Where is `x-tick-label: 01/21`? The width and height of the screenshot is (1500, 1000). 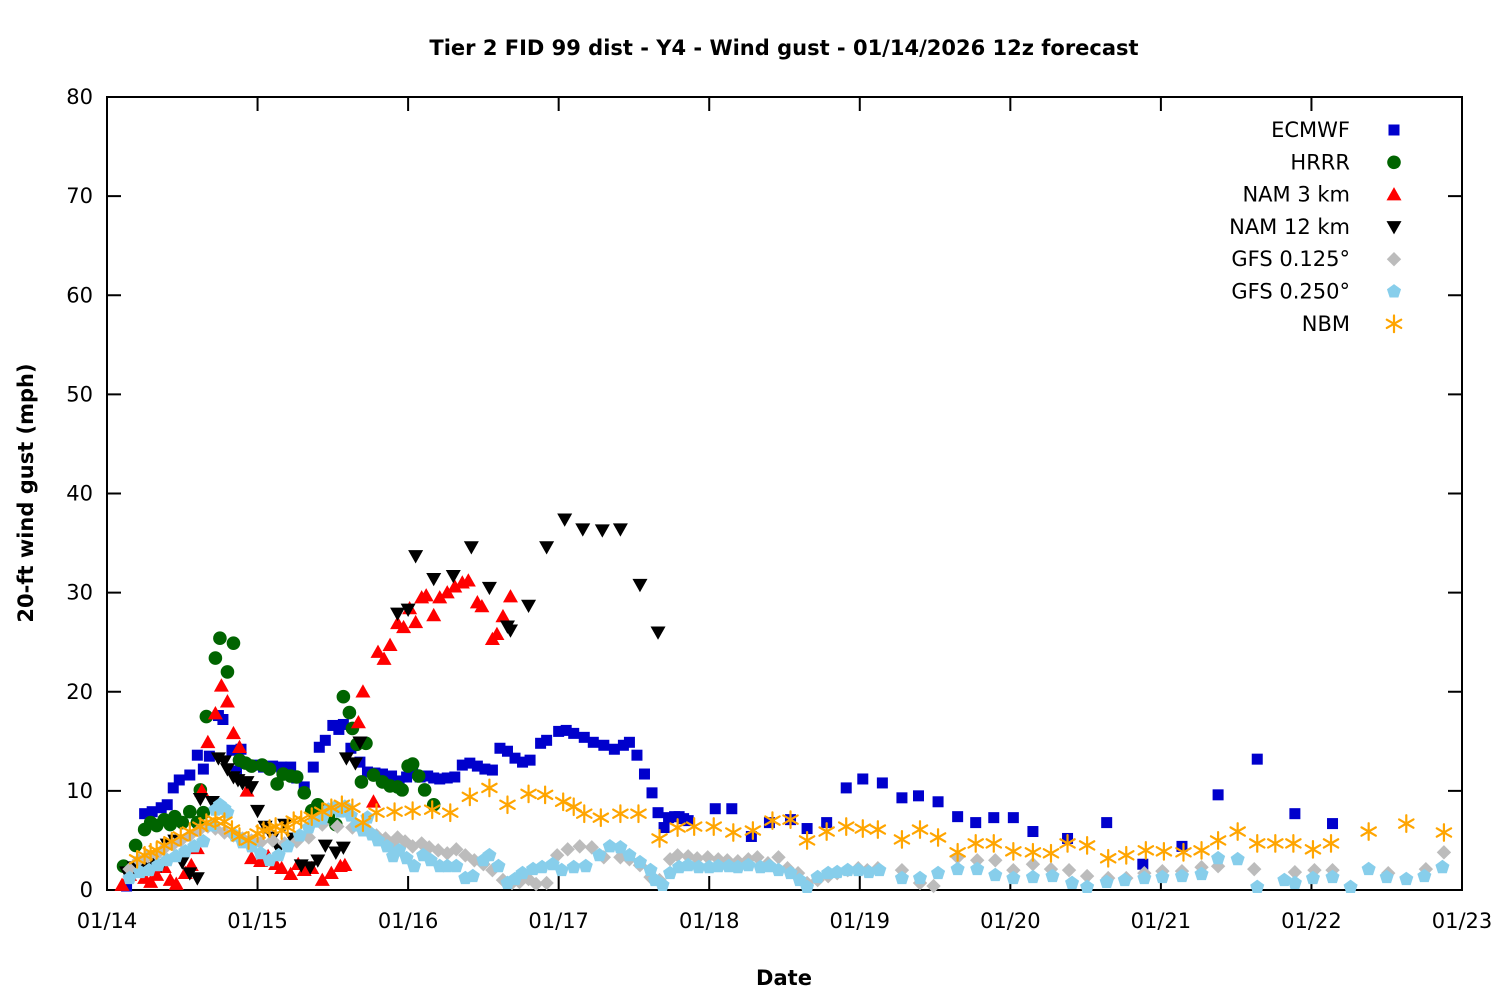
x-tick-label: 01/21 is located at coordinates (1161, 921).